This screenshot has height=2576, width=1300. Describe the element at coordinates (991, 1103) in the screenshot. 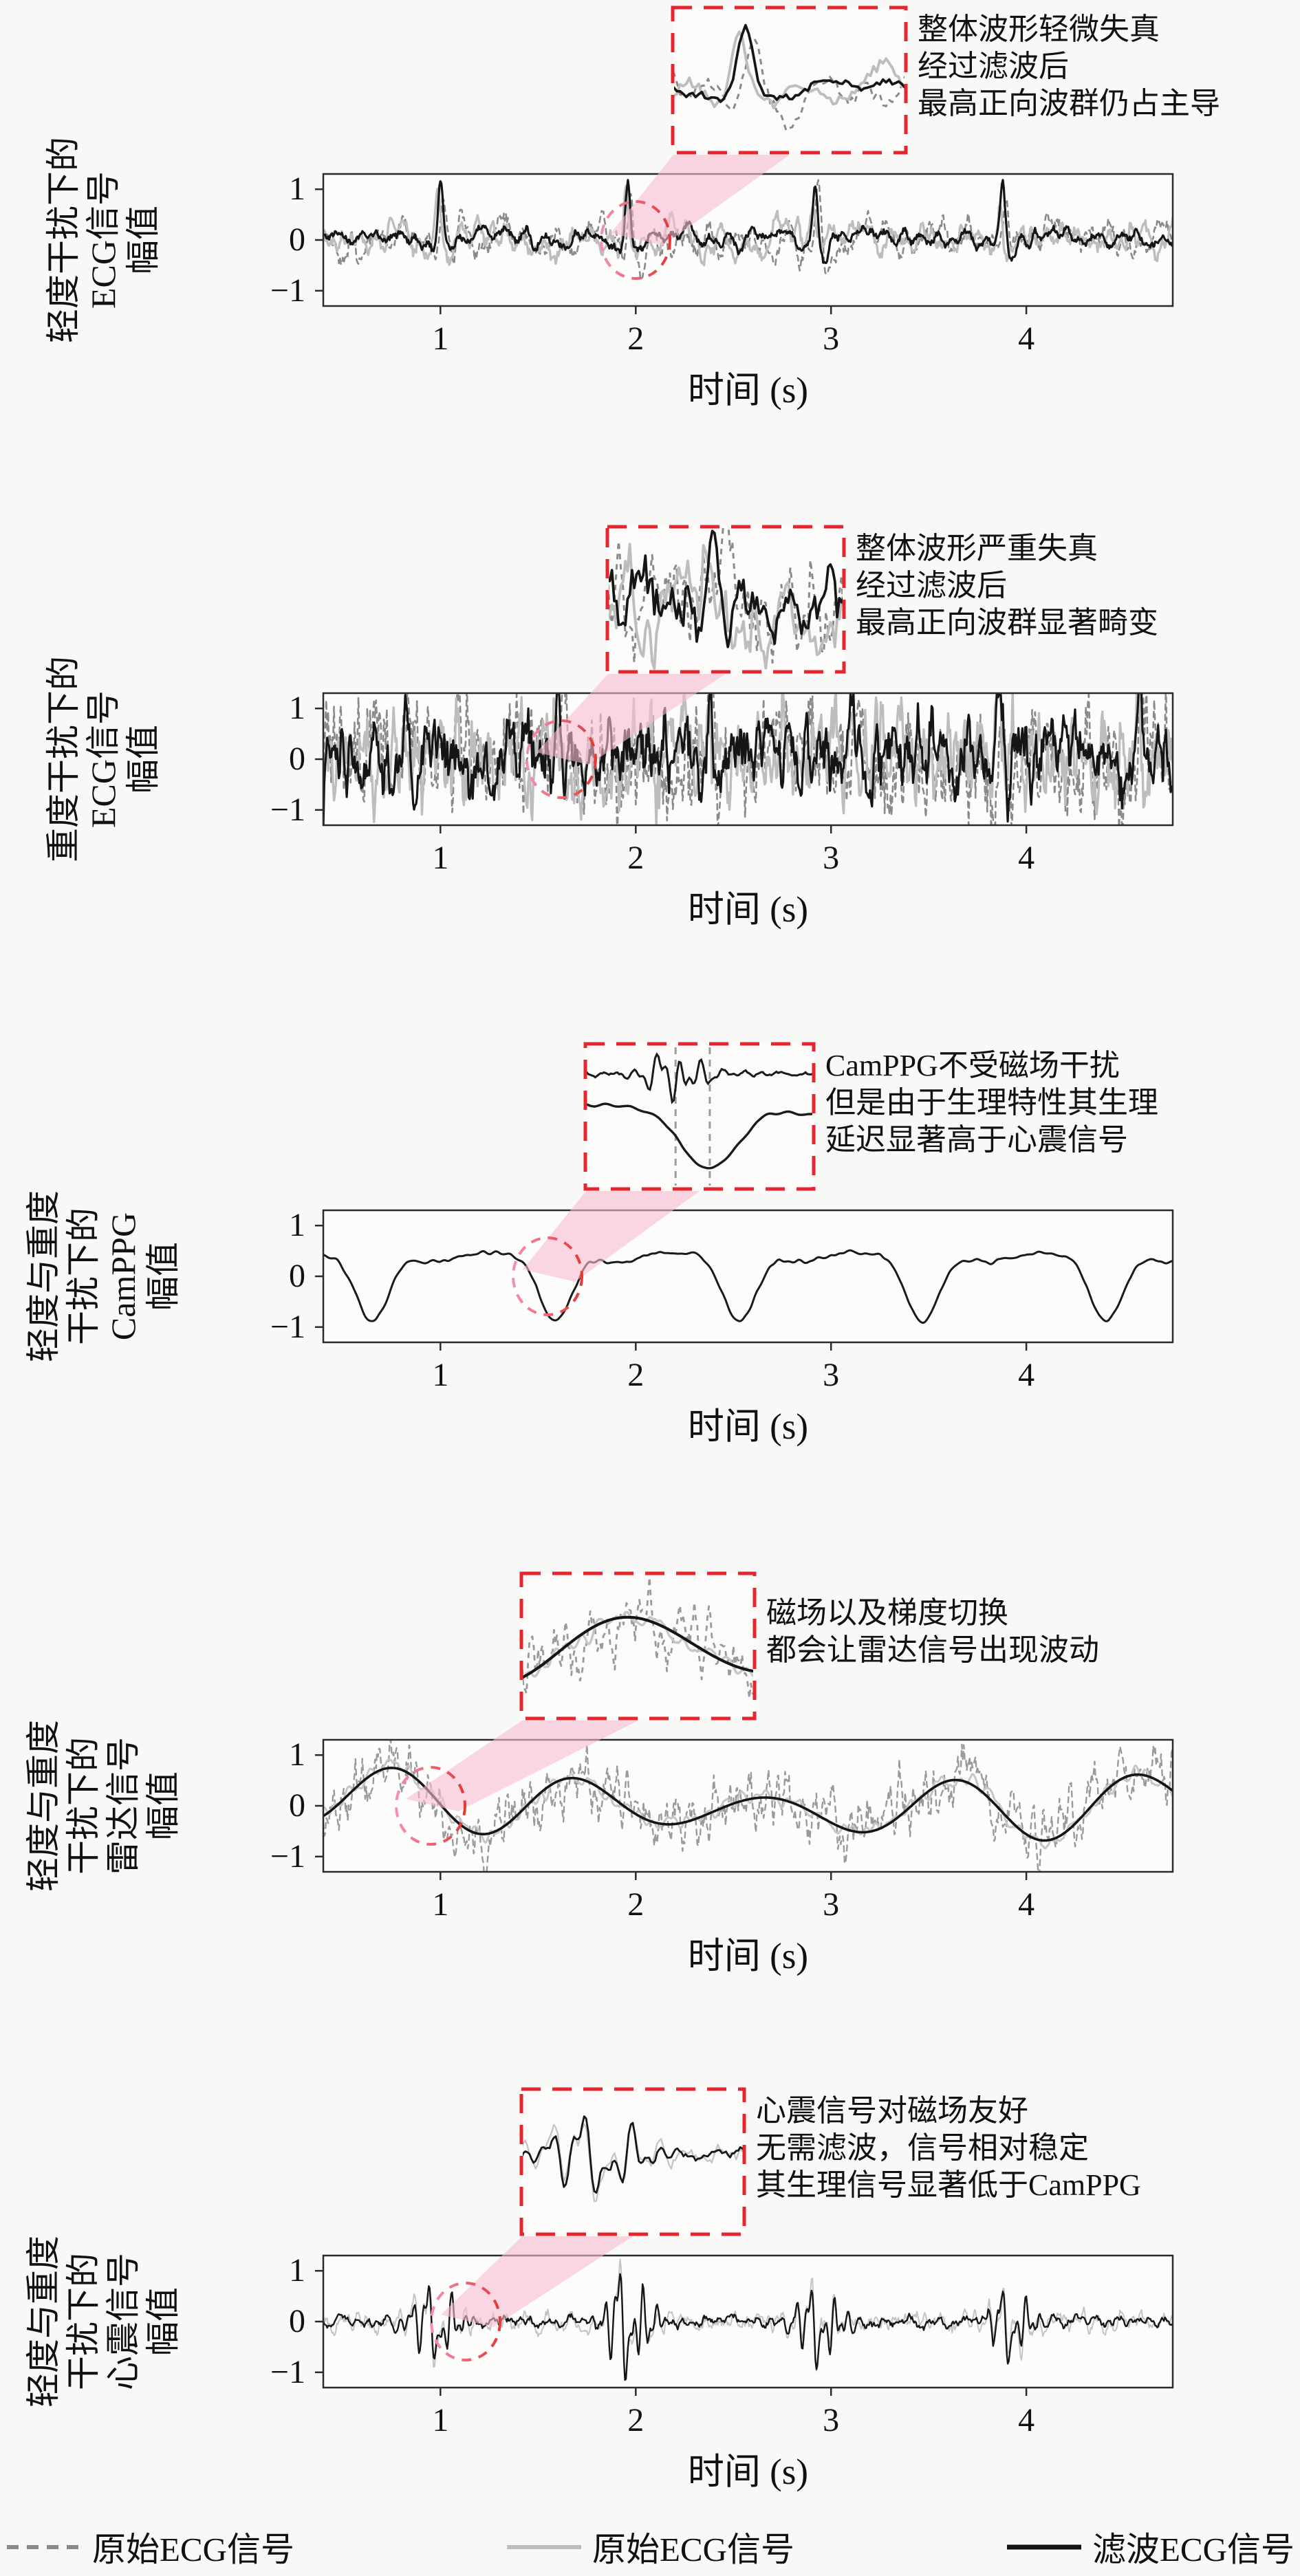

I see `annotation-text: CamPPG不受磁场干扰 但是由于生理特性其生理 延迟显著高于心震信号` at that location.